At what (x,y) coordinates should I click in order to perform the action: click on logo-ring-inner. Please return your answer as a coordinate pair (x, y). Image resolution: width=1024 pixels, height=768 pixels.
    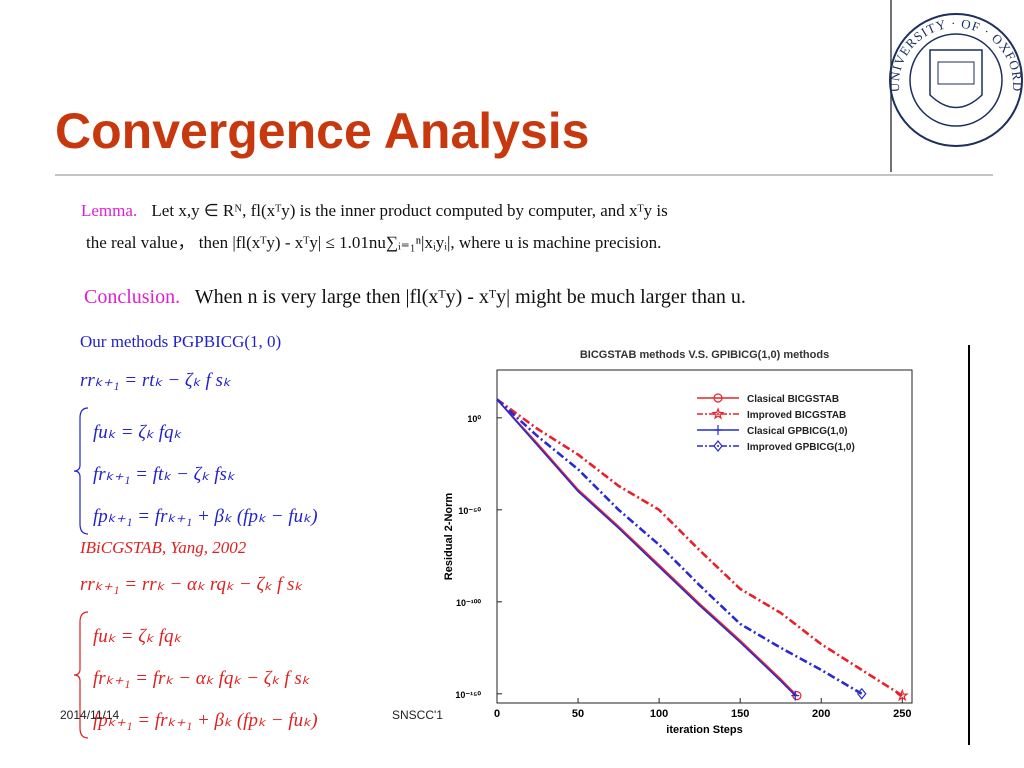
    Looking at the image, I should click on (956, 80).